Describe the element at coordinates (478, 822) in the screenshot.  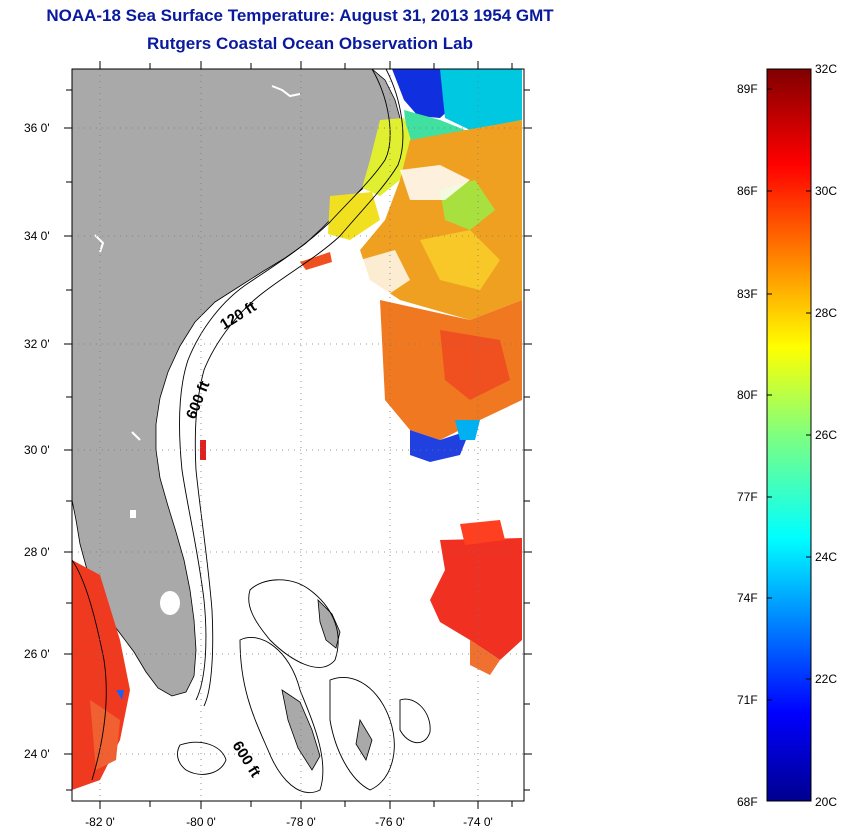
I see `lon-label: -74 0'` at that location.